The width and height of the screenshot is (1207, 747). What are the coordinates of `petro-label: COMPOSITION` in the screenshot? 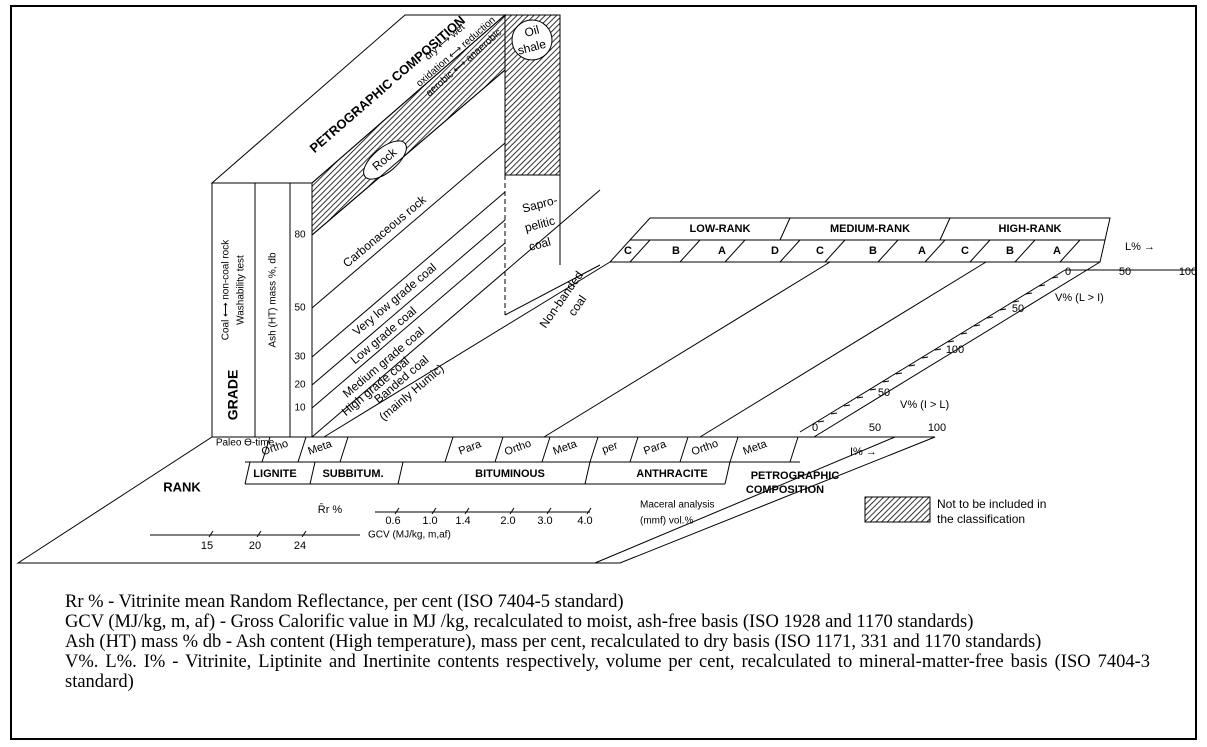 It's located at (785, 490).